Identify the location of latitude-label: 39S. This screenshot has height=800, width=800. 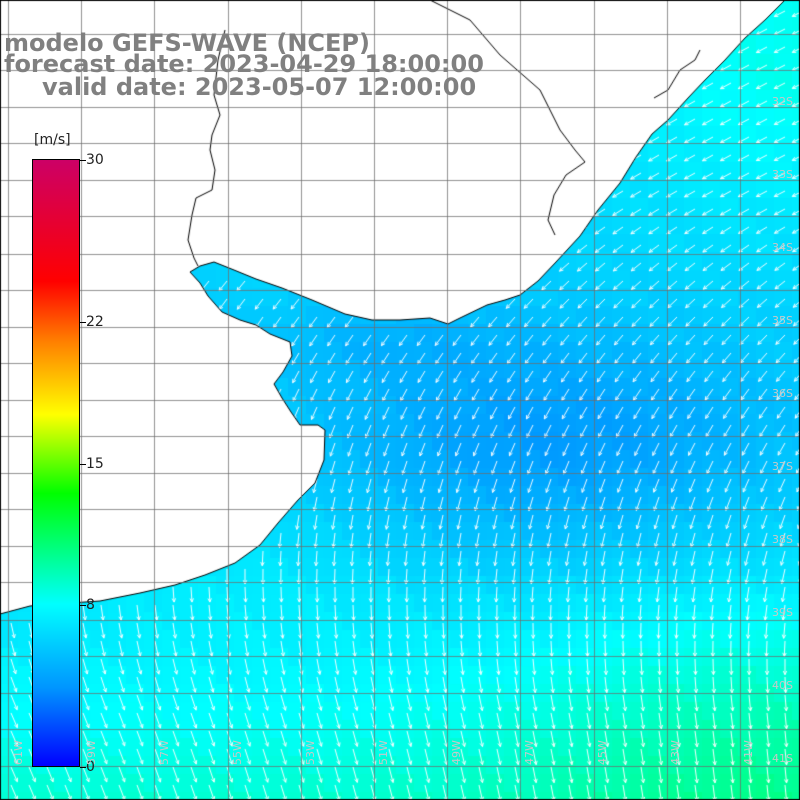
(782, 612).